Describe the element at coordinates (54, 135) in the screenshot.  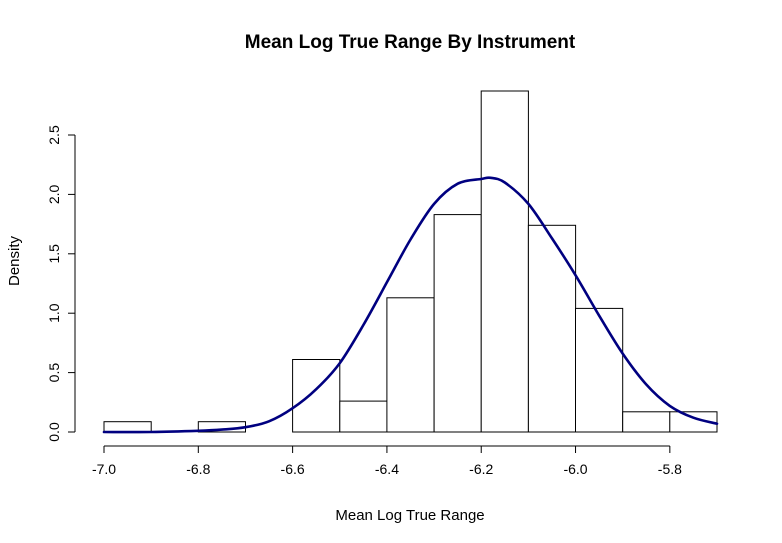
I see `y-tick-label: 2.5` at that location.